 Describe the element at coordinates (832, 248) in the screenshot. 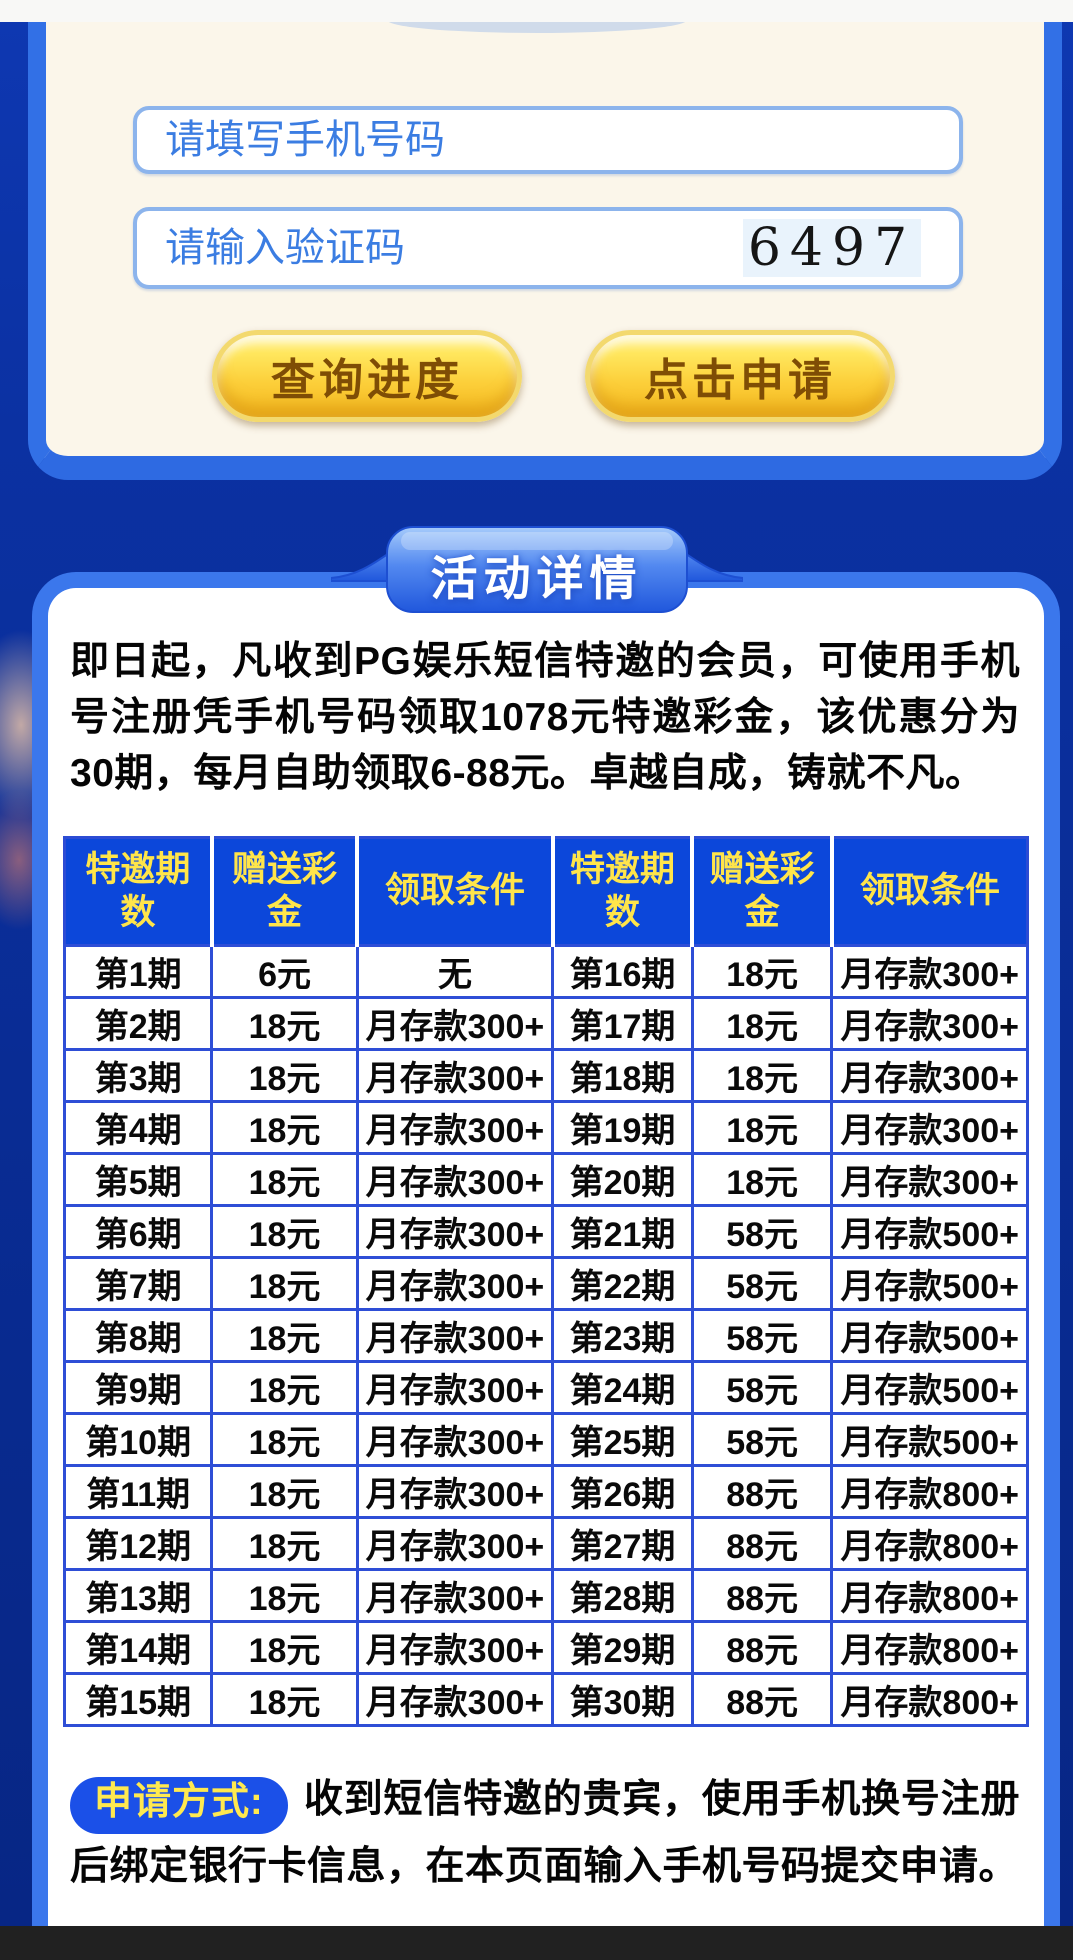

I see `captcha-code-image: 6497` at that location.